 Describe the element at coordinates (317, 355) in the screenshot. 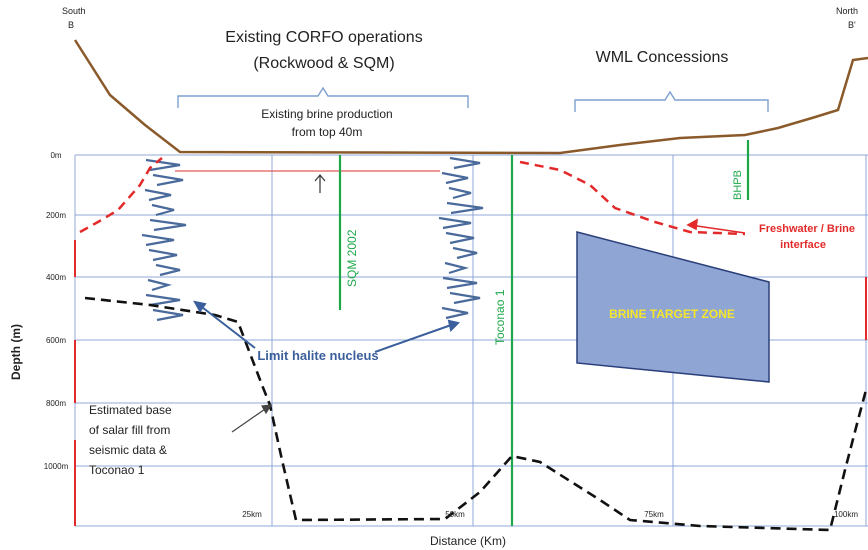

I see `halite-label: Limit halite nucleus` at that location.